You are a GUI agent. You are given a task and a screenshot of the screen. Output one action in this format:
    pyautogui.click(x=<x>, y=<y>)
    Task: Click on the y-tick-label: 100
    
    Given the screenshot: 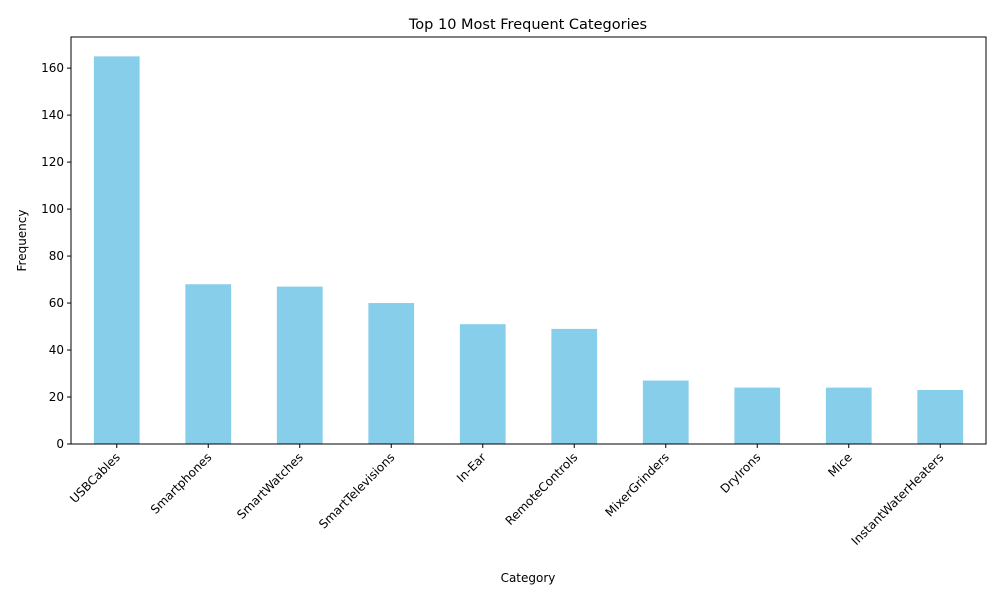 What is the action you would take?
    pyautogui.click(x=52, y=209)
    